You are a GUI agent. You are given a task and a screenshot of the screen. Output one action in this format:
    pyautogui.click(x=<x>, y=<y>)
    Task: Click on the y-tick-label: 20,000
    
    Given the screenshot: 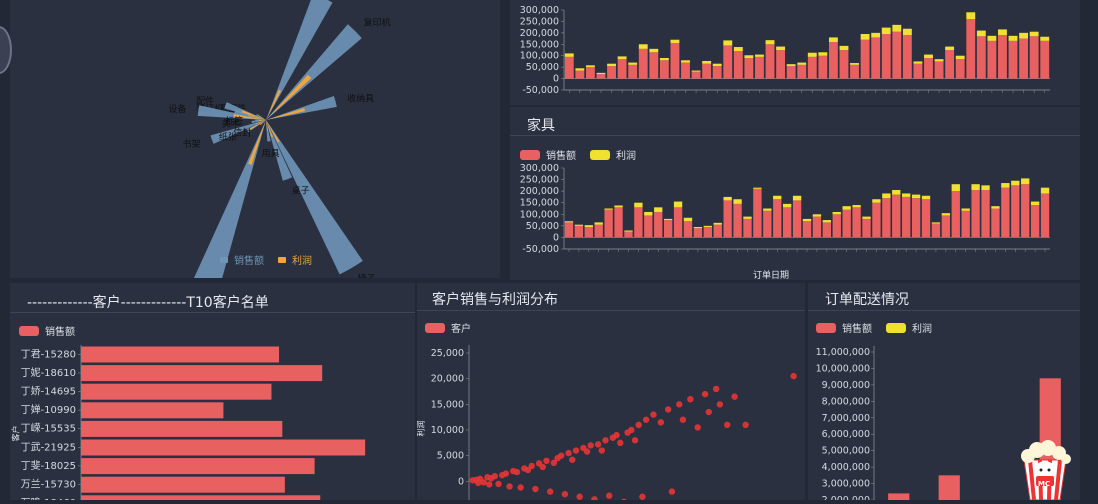 What is the action you would take?
    pyautogui.click(x=447, y=379)
    